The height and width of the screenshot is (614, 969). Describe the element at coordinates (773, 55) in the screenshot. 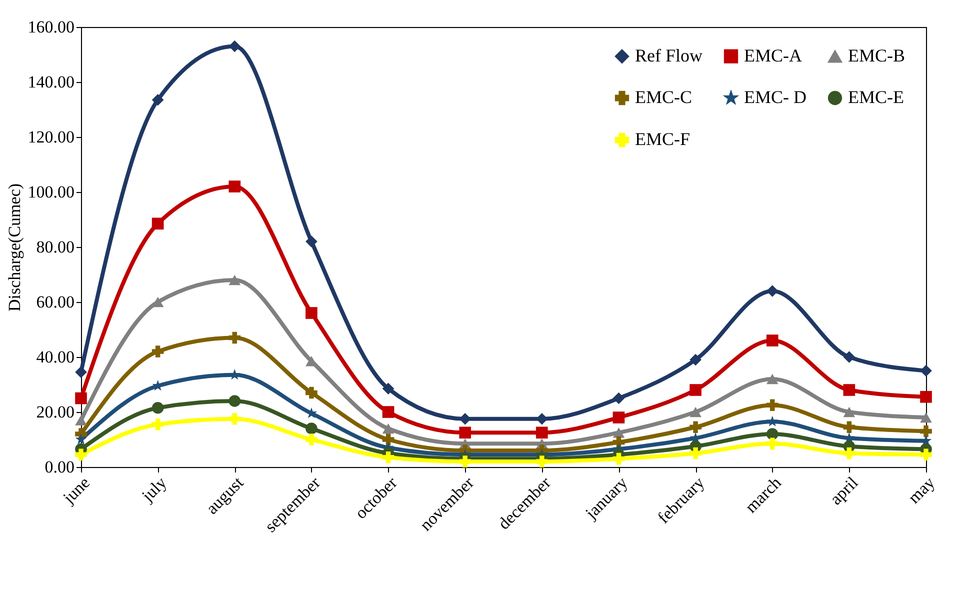

I see `legend-label: EMC-A` at that location.